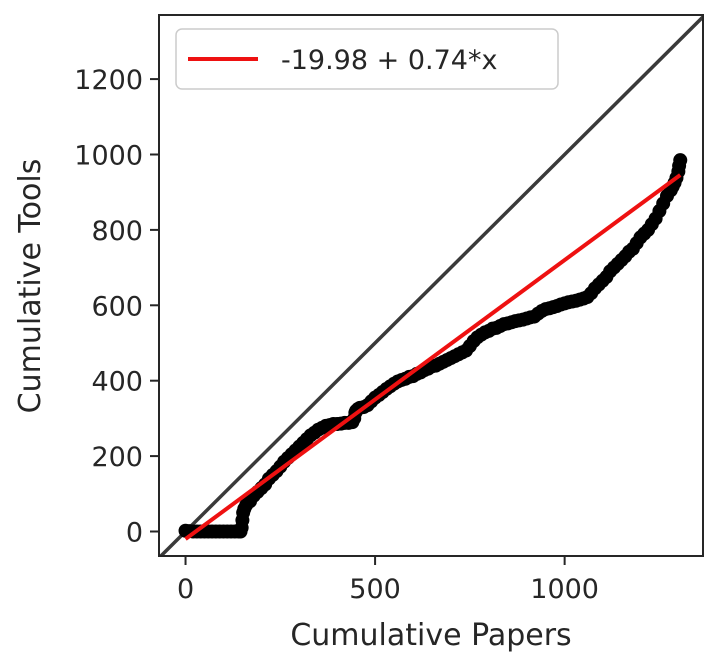  I want to click on y-tick-label: 0, so click(134, 532).